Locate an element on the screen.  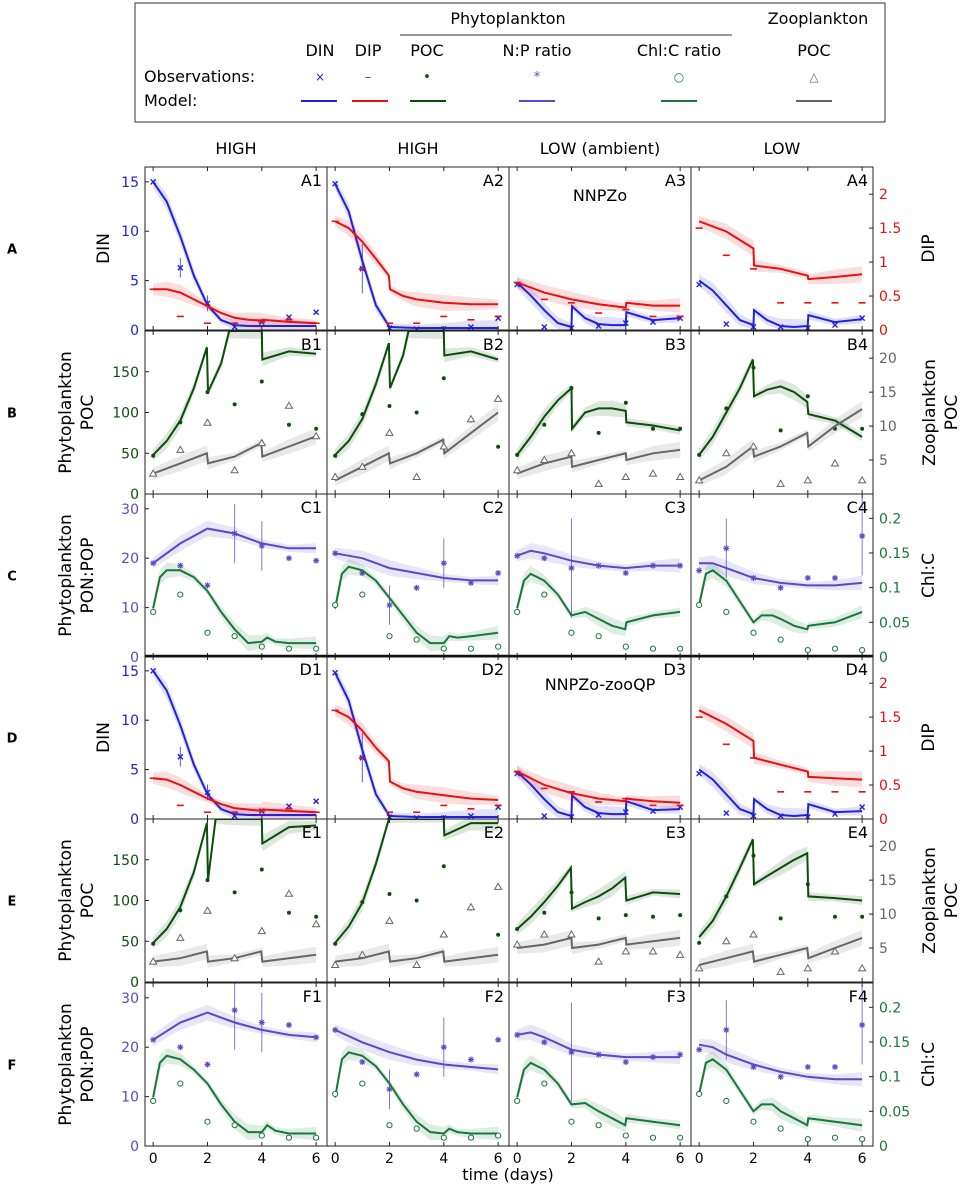
y-right-tick-label: 0.05 is located at coordinates (894, 623).